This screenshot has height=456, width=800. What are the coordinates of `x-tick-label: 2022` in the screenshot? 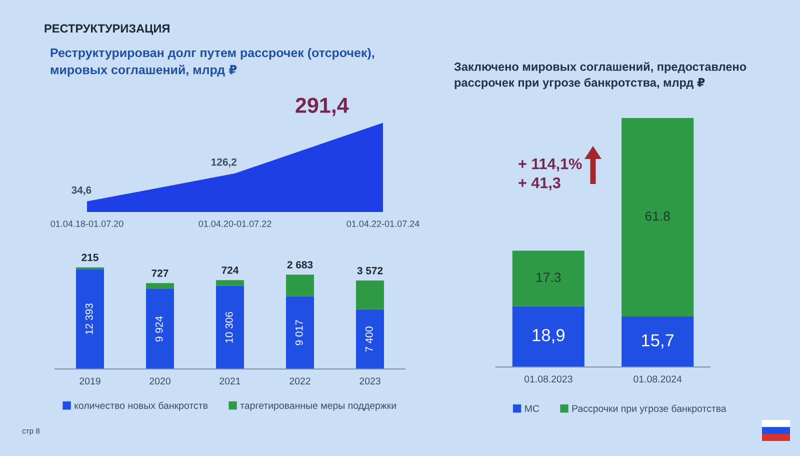 It's located at (300, 381).